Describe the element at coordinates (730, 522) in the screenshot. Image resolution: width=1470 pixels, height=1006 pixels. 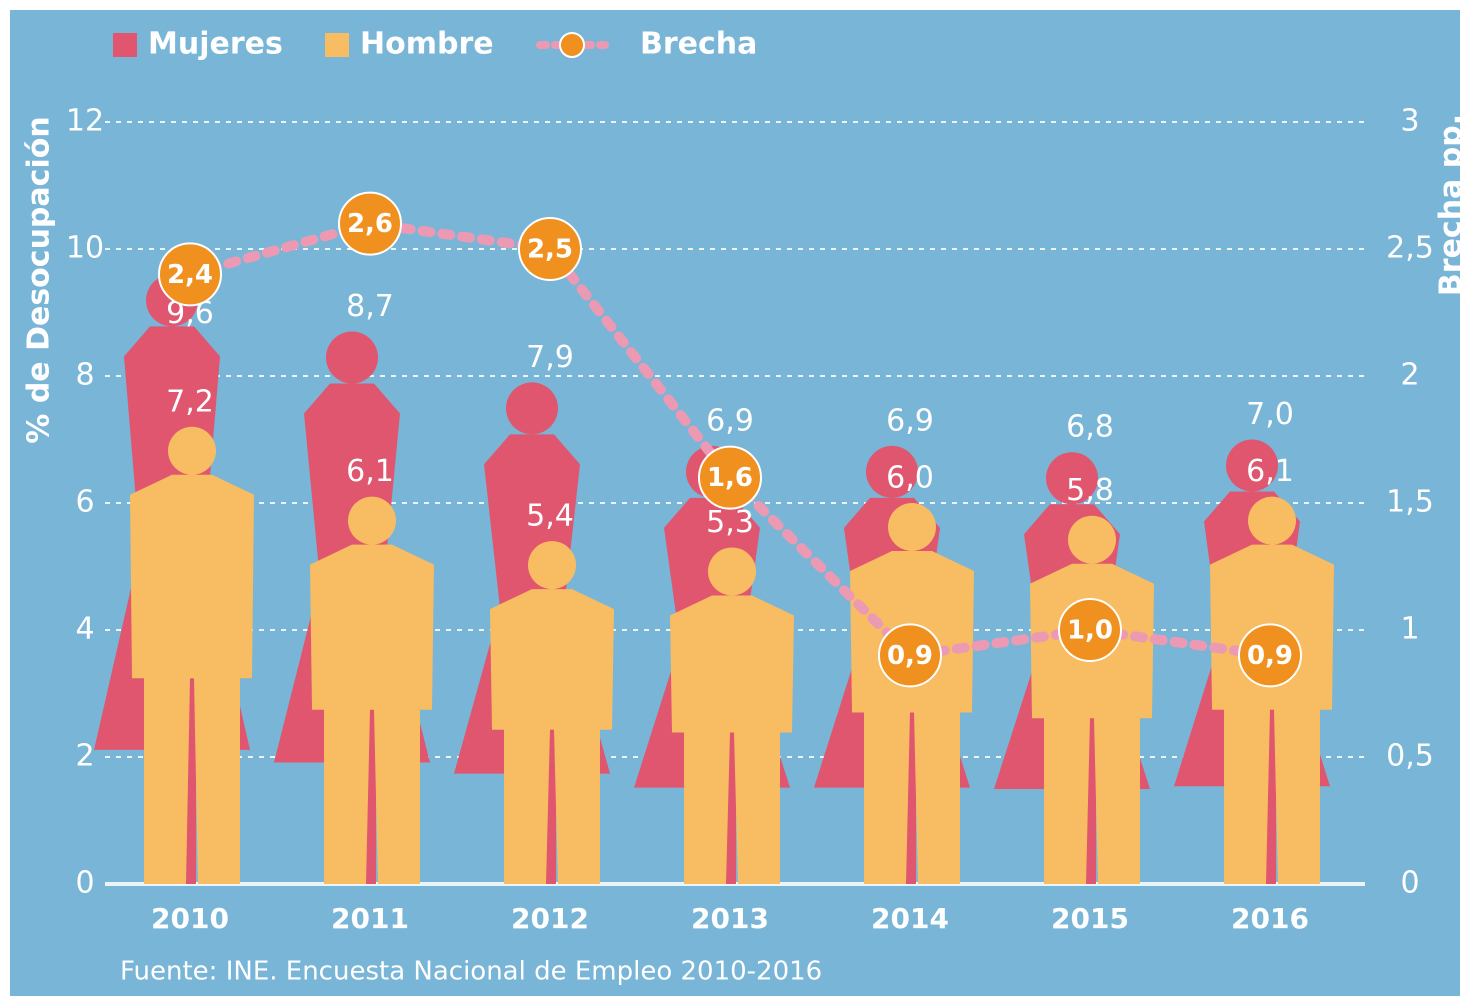
I see `men-value-label: 5,3` at that location.